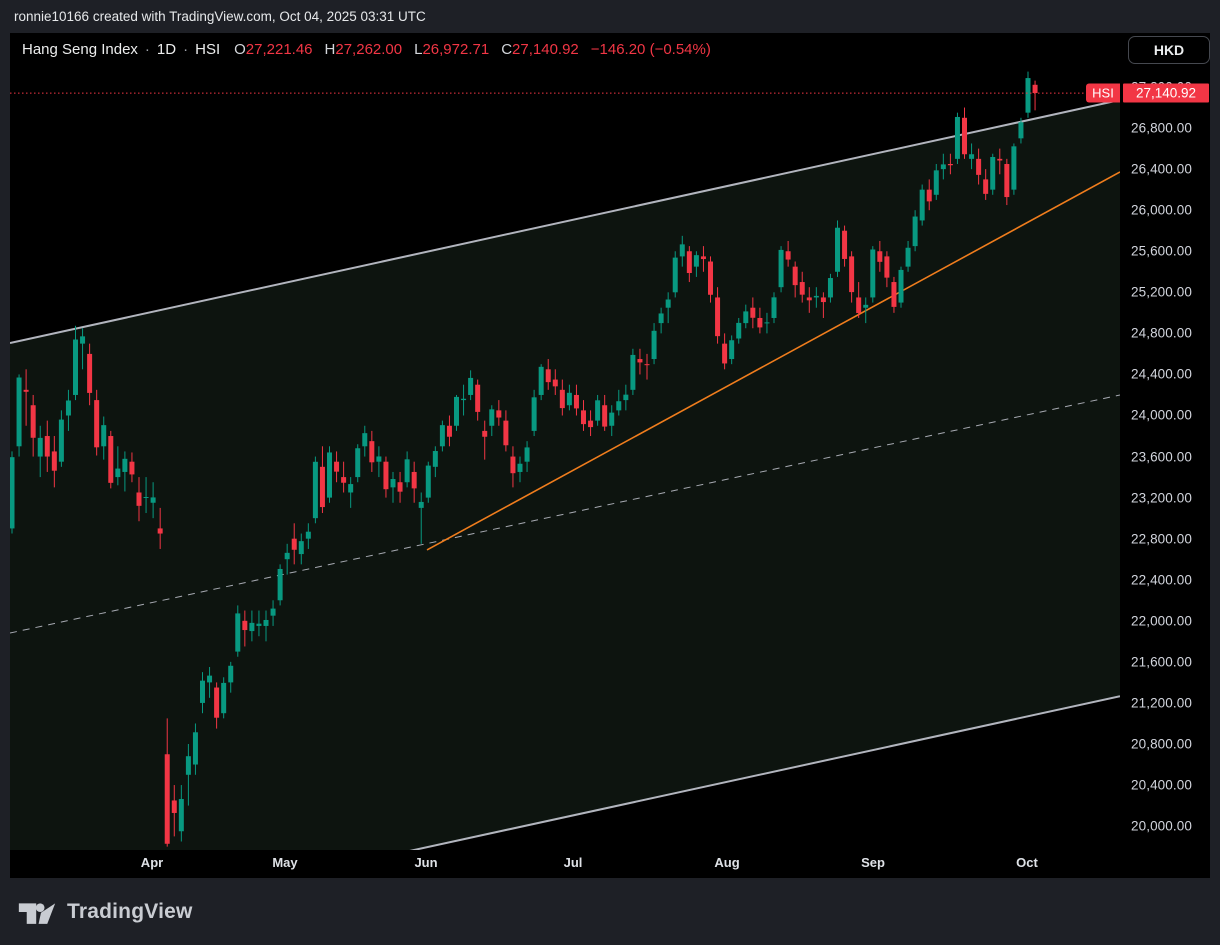  What do you see at coordinates (1161, 169) in the screenshot?
I see `price-tick-label: 26,400.00` at bounding box center [1161, 169].